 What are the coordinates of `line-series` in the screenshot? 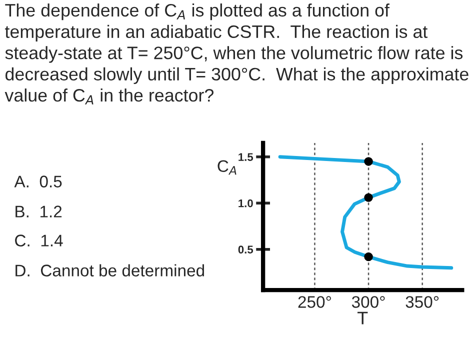 It's located at (366, 212).